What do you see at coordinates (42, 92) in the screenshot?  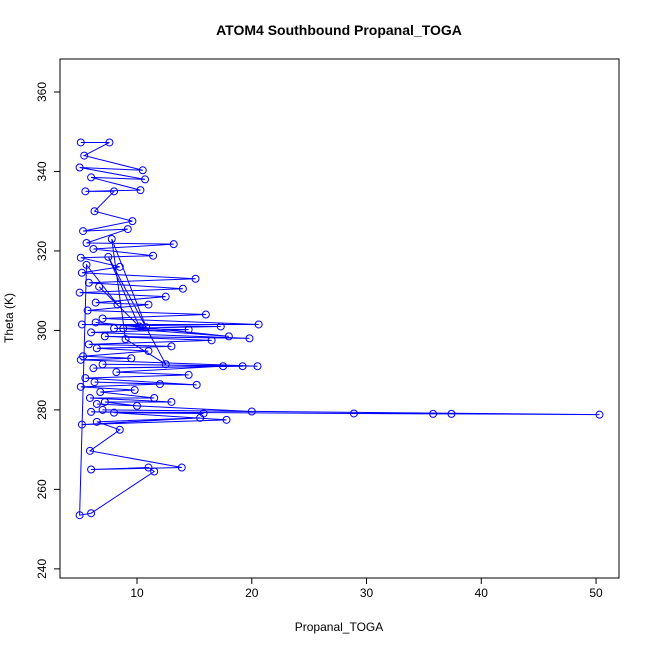 I see `y-tick-label: 360` at bounding box center [42, 92].